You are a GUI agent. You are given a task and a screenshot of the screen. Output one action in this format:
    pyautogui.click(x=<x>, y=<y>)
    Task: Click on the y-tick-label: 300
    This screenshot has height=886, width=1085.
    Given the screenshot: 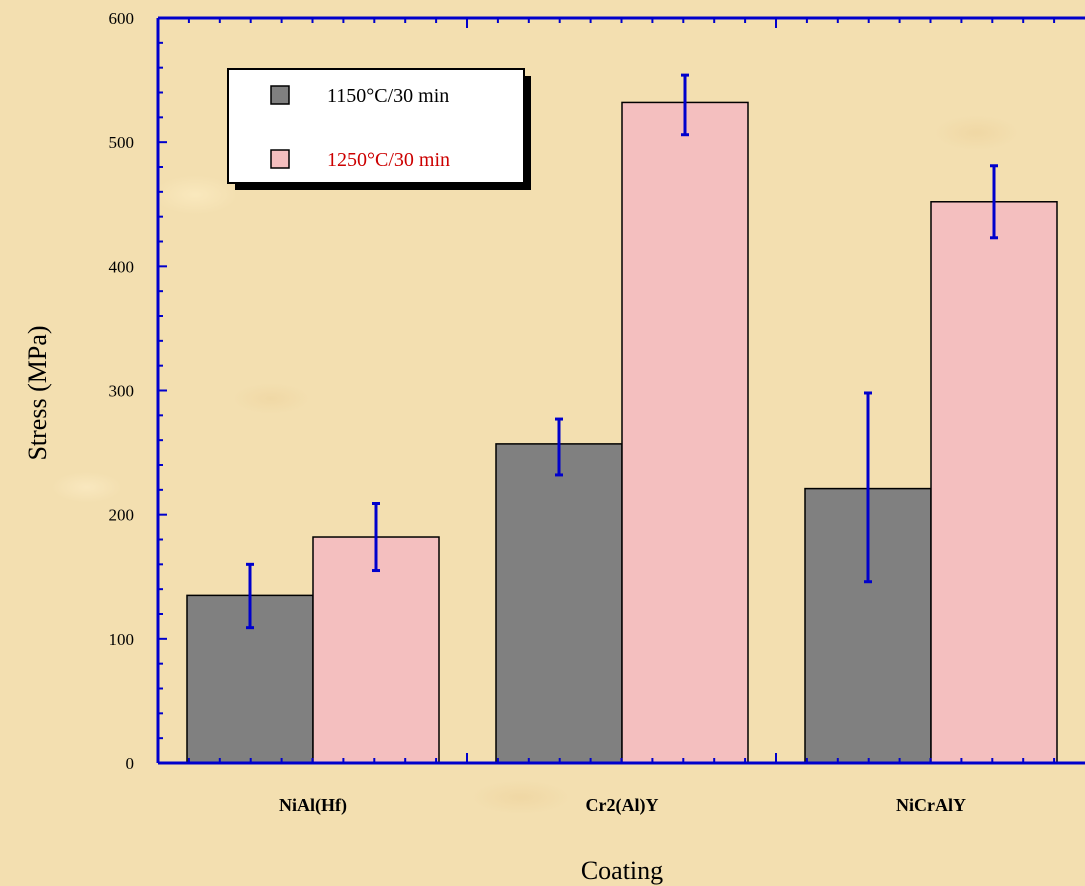 What is the action you would take?
    pyautogui.click(x=122, y=391)
    